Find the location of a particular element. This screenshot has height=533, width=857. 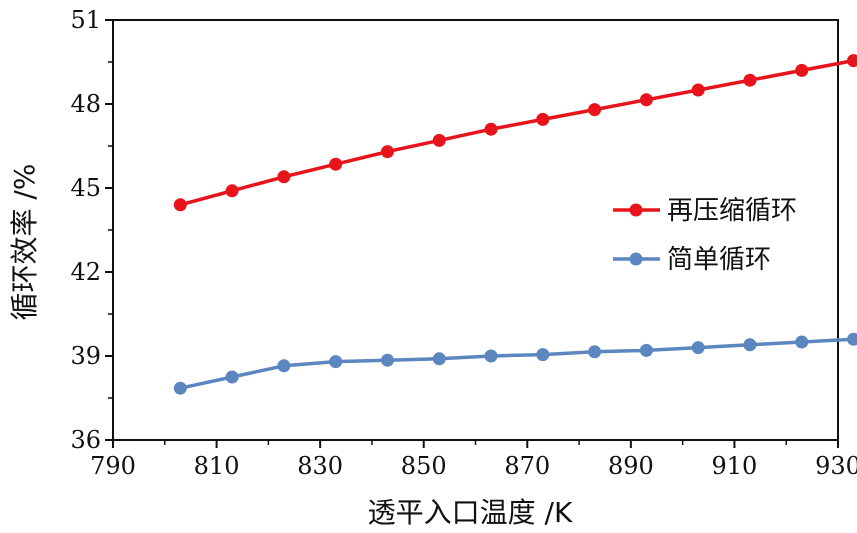

x-axis: 790 810 830 850 870 890 910 930 is located at coordinates (473, 460).